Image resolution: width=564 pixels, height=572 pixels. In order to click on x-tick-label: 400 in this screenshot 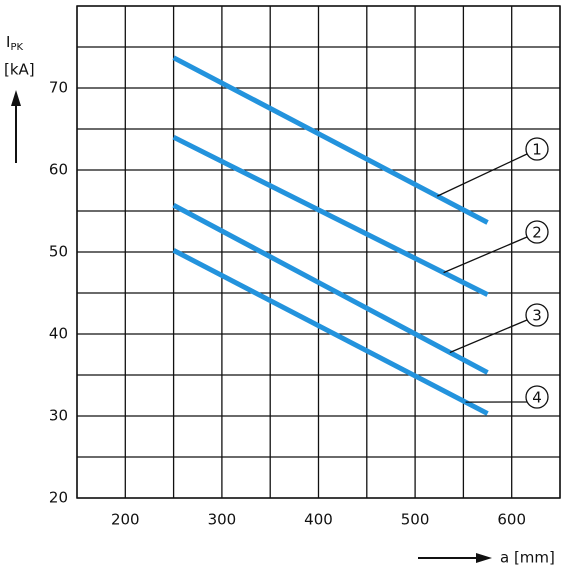, I will do `click(318, 520)`.